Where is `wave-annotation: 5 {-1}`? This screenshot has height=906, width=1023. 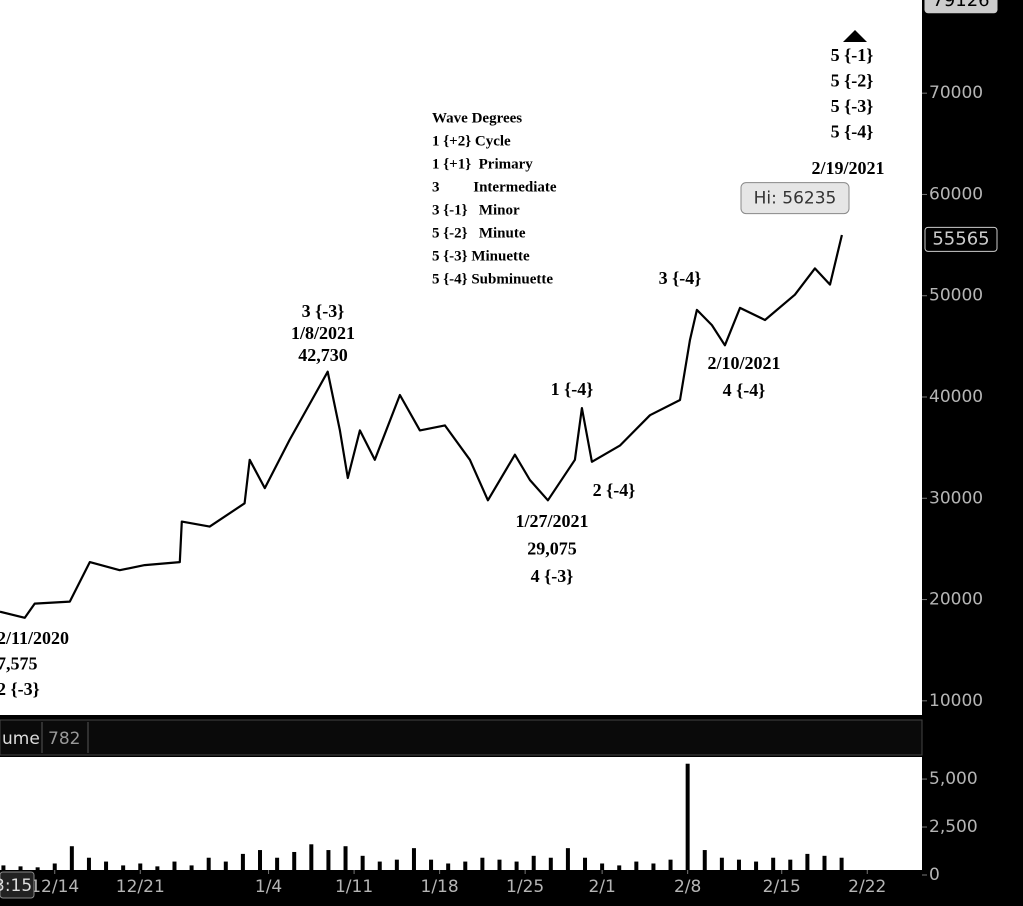
wave-annotation: 5 {-1} is located at coordinates (852, 55).